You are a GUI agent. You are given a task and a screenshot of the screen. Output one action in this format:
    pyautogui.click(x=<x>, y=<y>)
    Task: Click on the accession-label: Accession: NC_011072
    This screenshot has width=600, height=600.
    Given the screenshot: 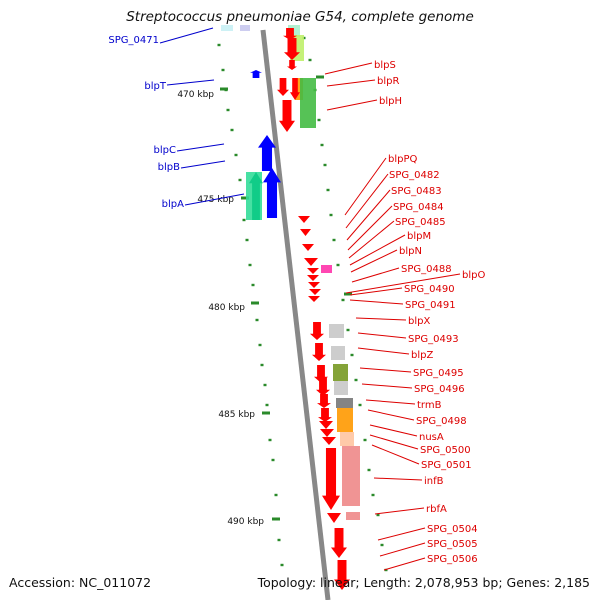 What is the action you would take?
    pyautogui.click(x=80, y=582)
    